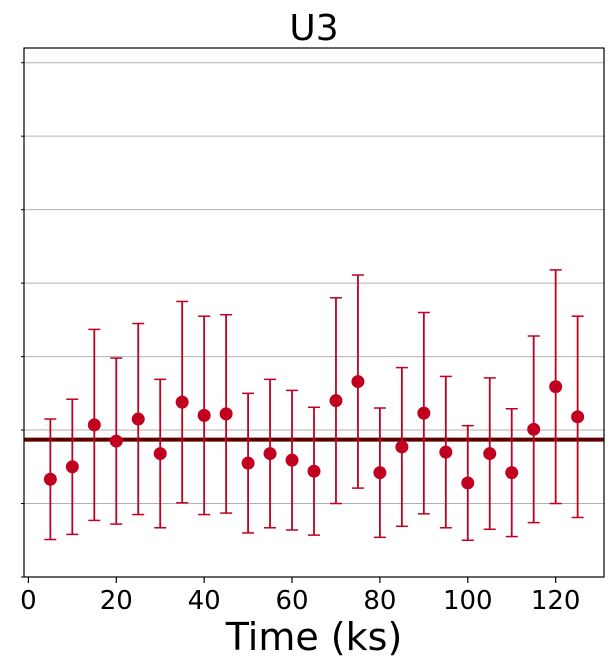  Describe the element at coordinates (28, 601) in the screenshot. I see `x-tick-label: 0` at that location.